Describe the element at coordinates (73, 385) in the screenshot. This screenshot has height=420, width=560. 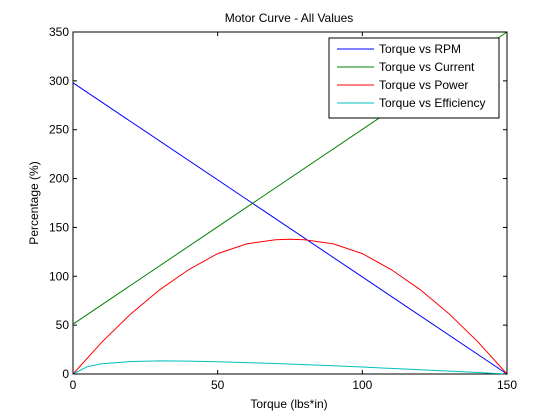
I see `x-tick-label: 0` at that location.